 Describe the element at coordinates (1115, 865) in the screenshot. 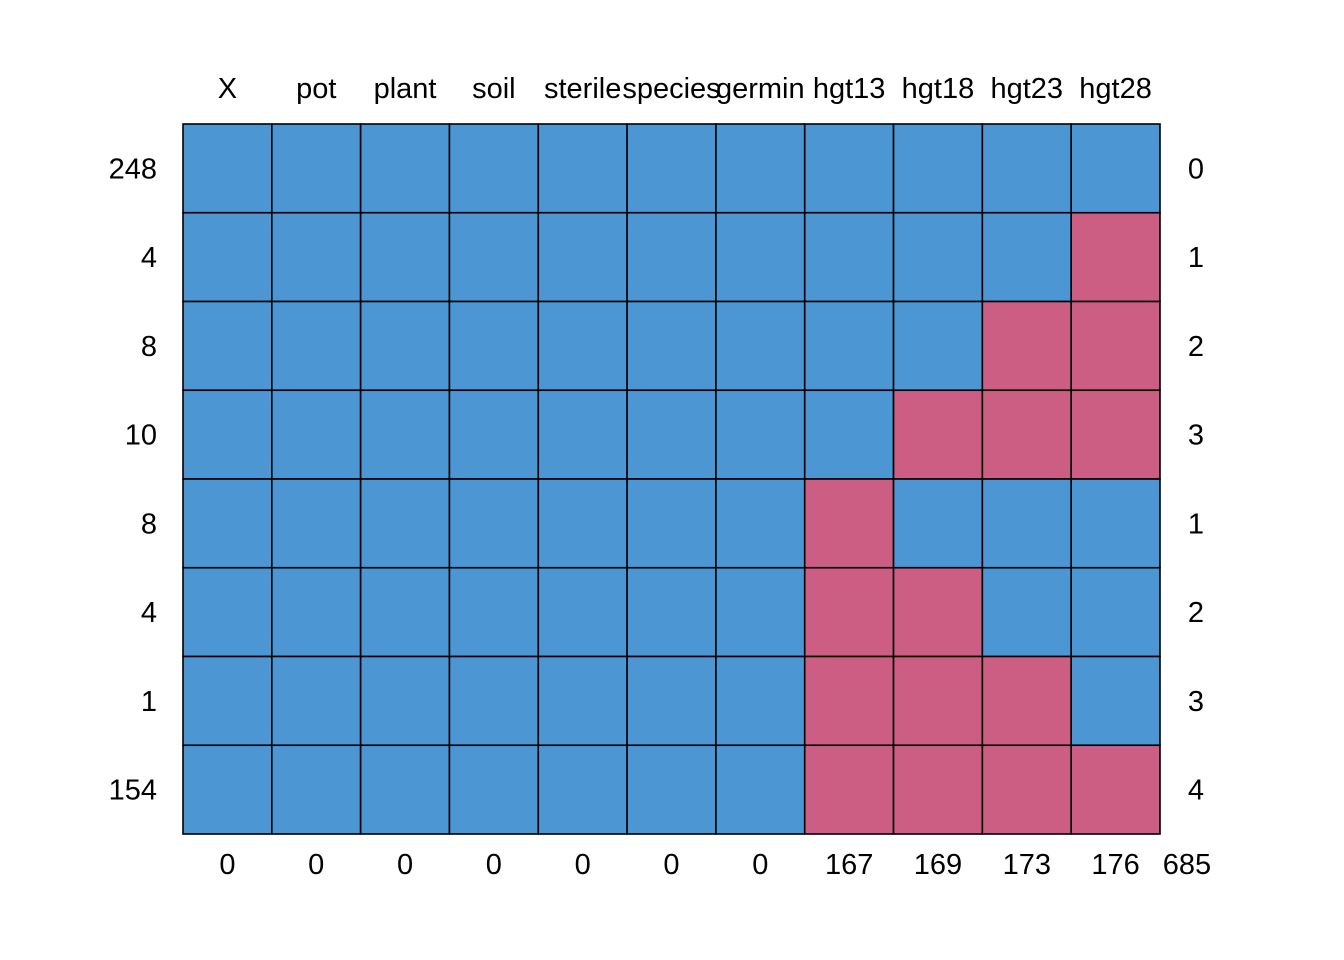

I see `column-missing-label: 176` at that location.